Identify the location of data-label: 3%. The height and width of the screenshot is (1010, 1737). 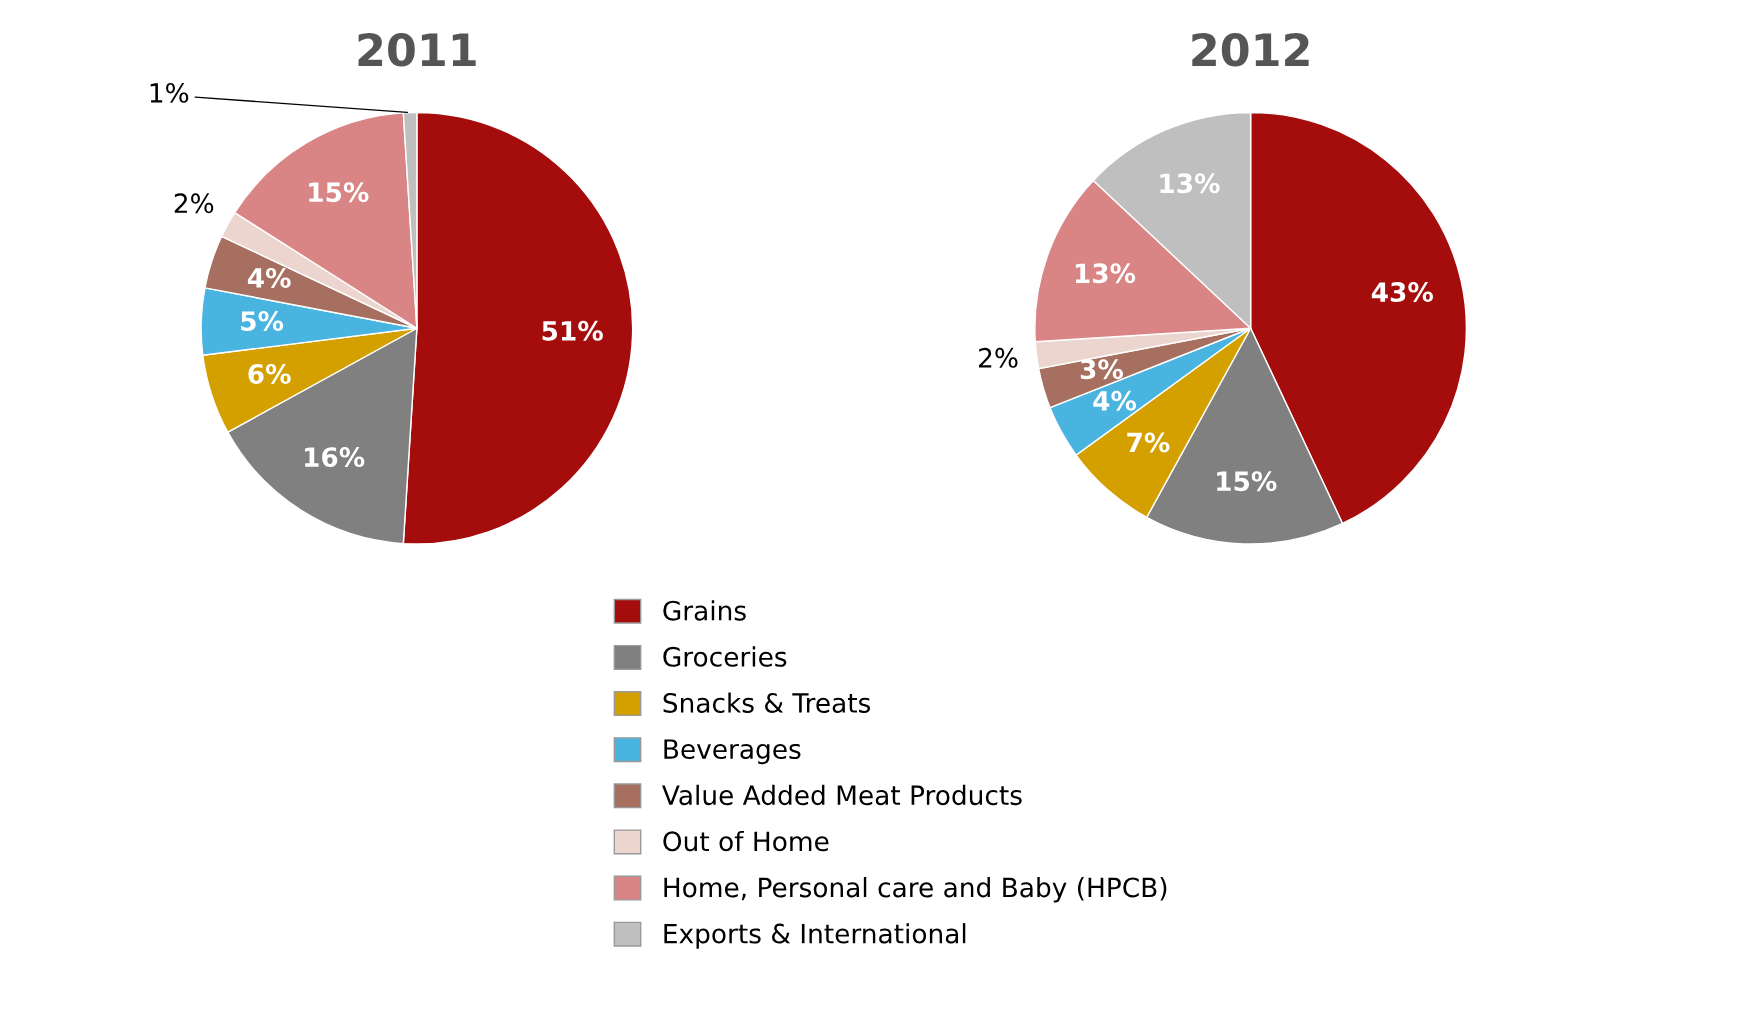
(1102, 369).